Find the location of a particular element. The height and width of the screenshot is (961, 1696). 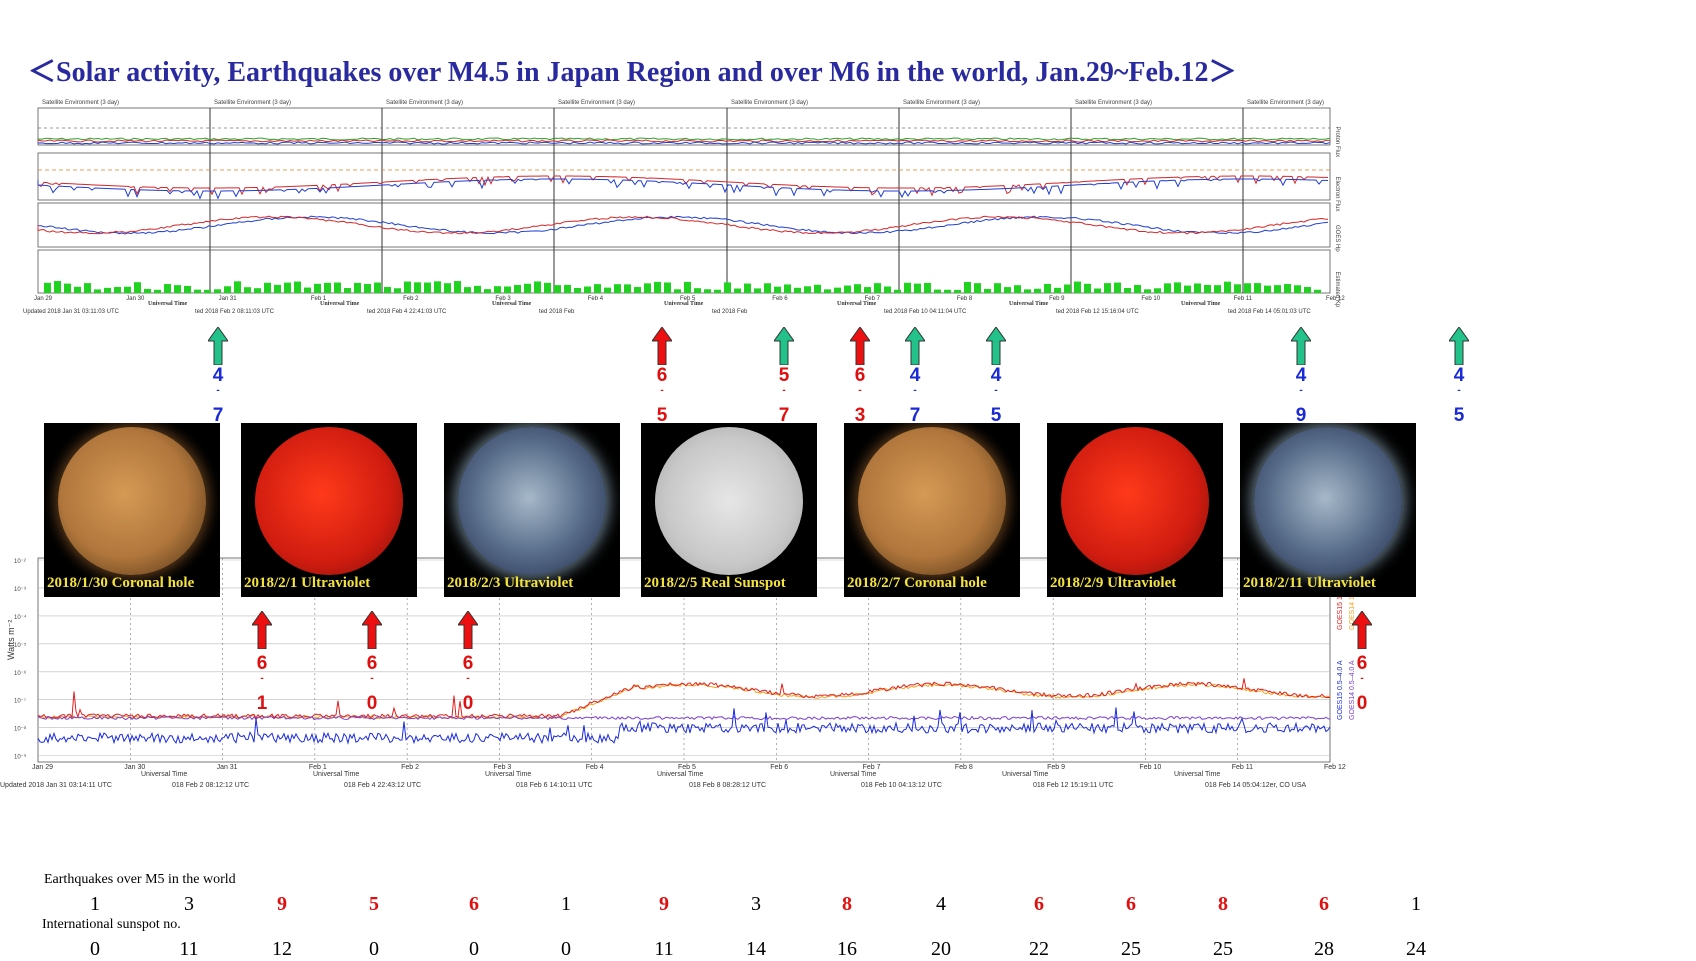

xray-date-tick: Feb 2 is located at coordinates (410, 767).